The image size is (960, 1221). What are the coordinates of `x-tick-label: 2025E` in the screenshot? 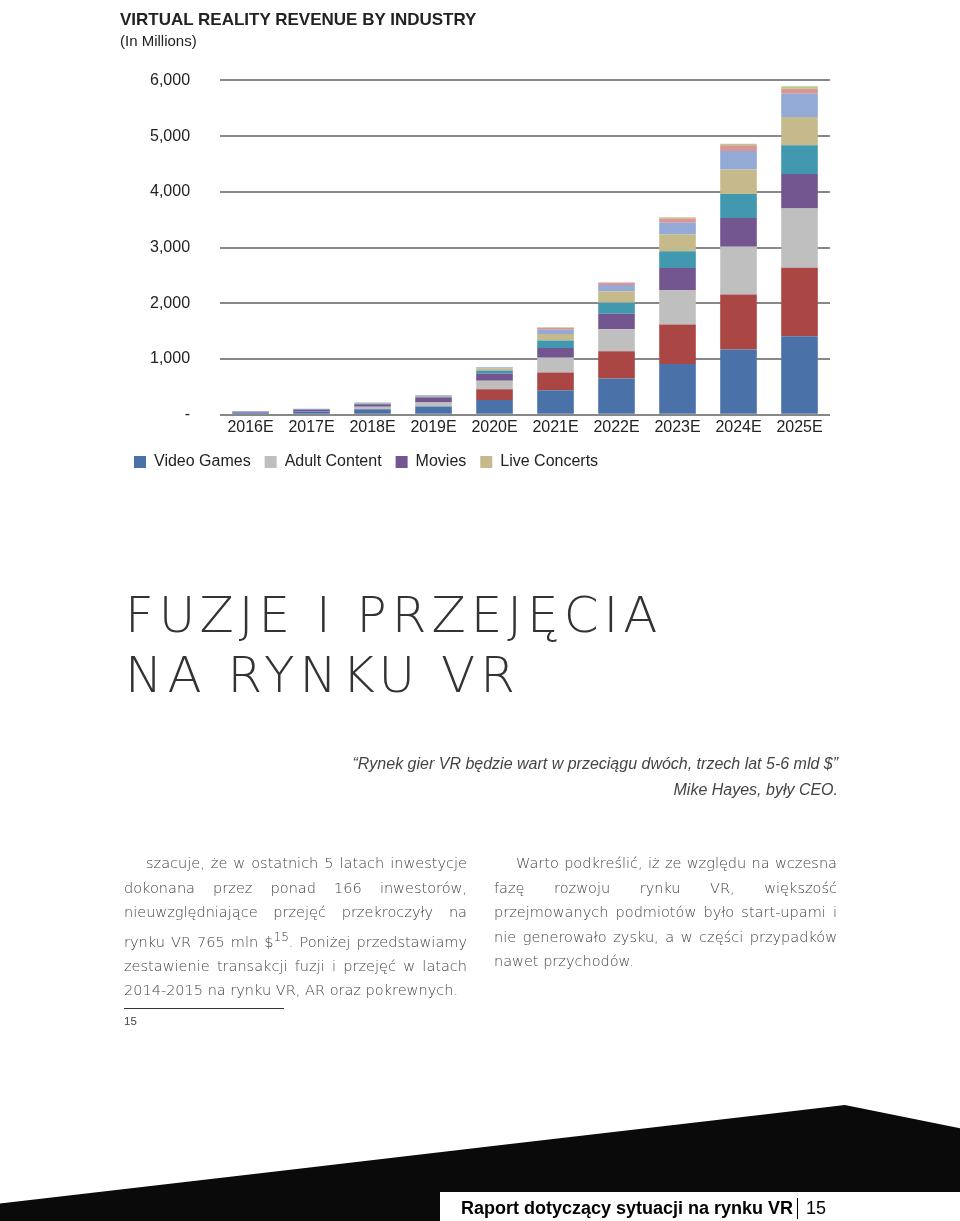 It's located at (799, 426).